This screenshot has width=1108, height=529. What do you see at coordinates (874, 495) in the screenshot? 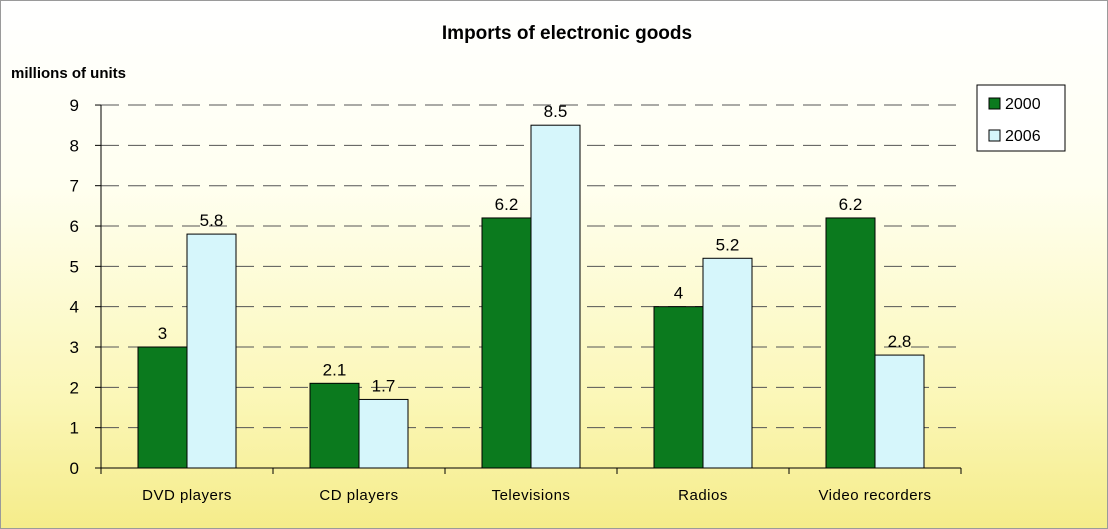
I see `x-category-label: Video recorders` at bounding box center [874, 495].